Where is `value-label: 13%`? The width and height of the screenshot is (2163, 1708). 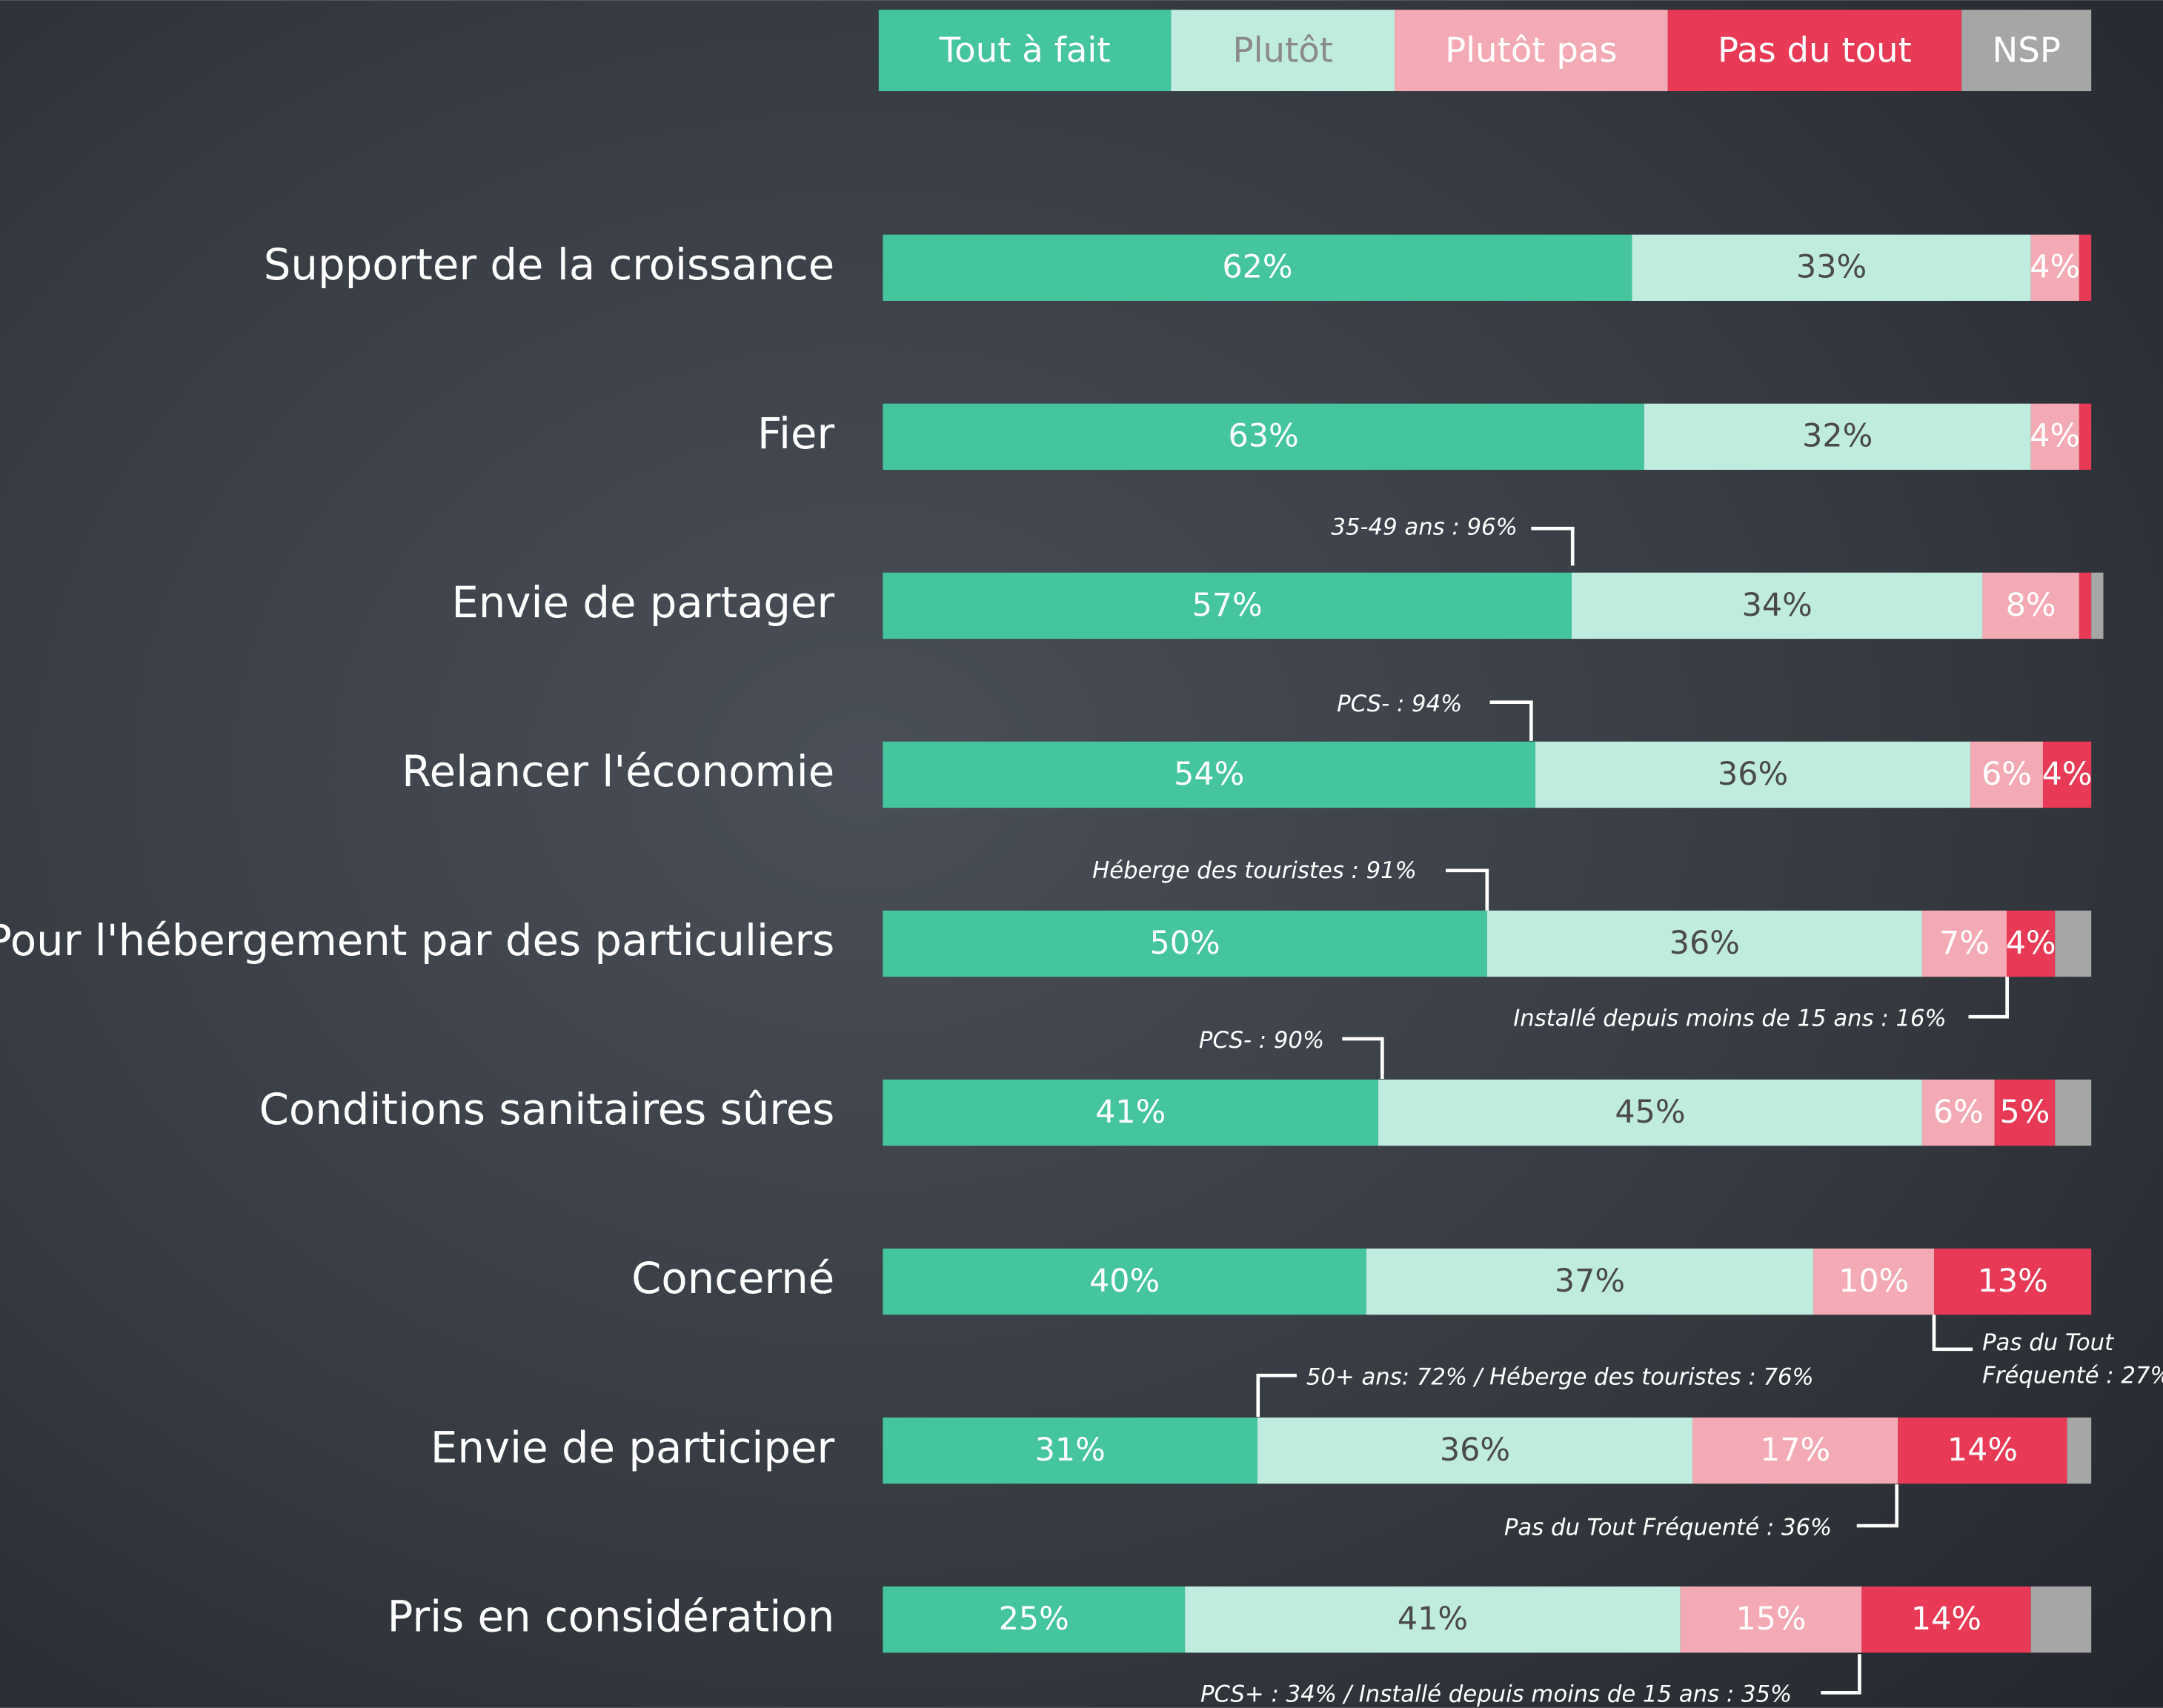
value-label: 13% is located at coordinates (2013, 1281).